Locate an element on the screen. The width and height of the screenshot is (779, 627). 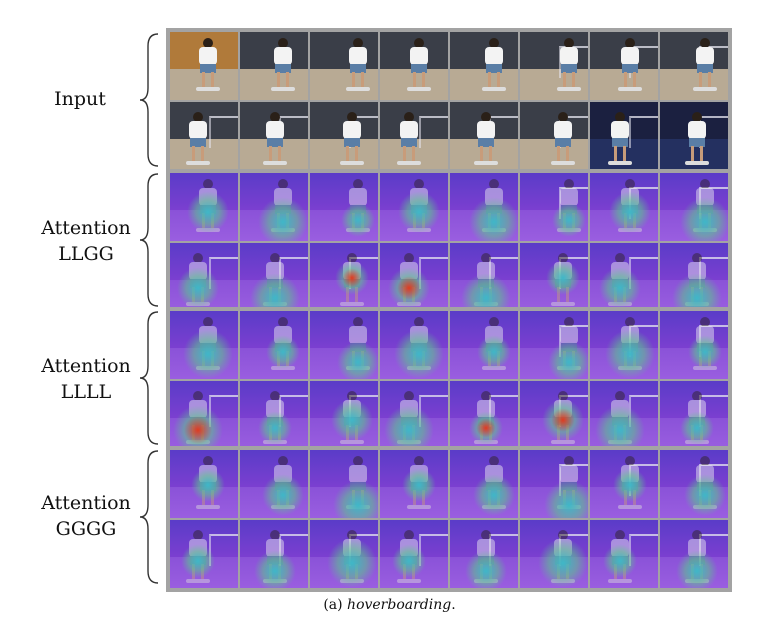
row-label-attention-llll: Attention LLLL is located at coordinates (86, 379).